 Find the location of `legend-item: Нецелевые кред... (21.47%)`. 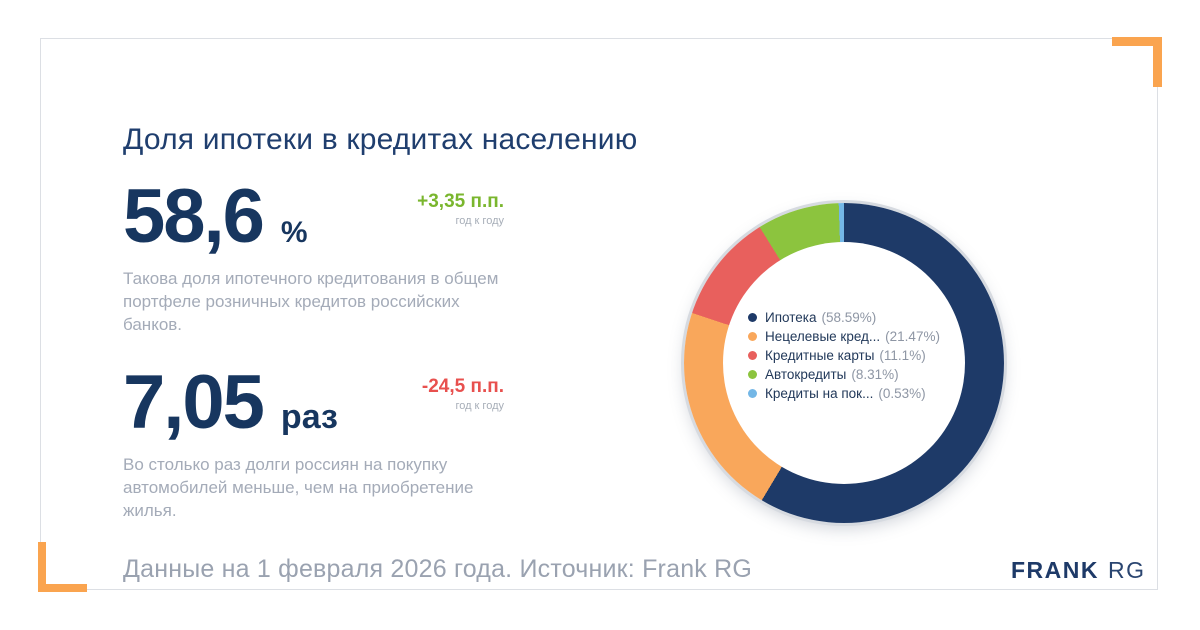

legend-item: Нецелевые кред... (21.47%) is located at coordinates (844, 336).